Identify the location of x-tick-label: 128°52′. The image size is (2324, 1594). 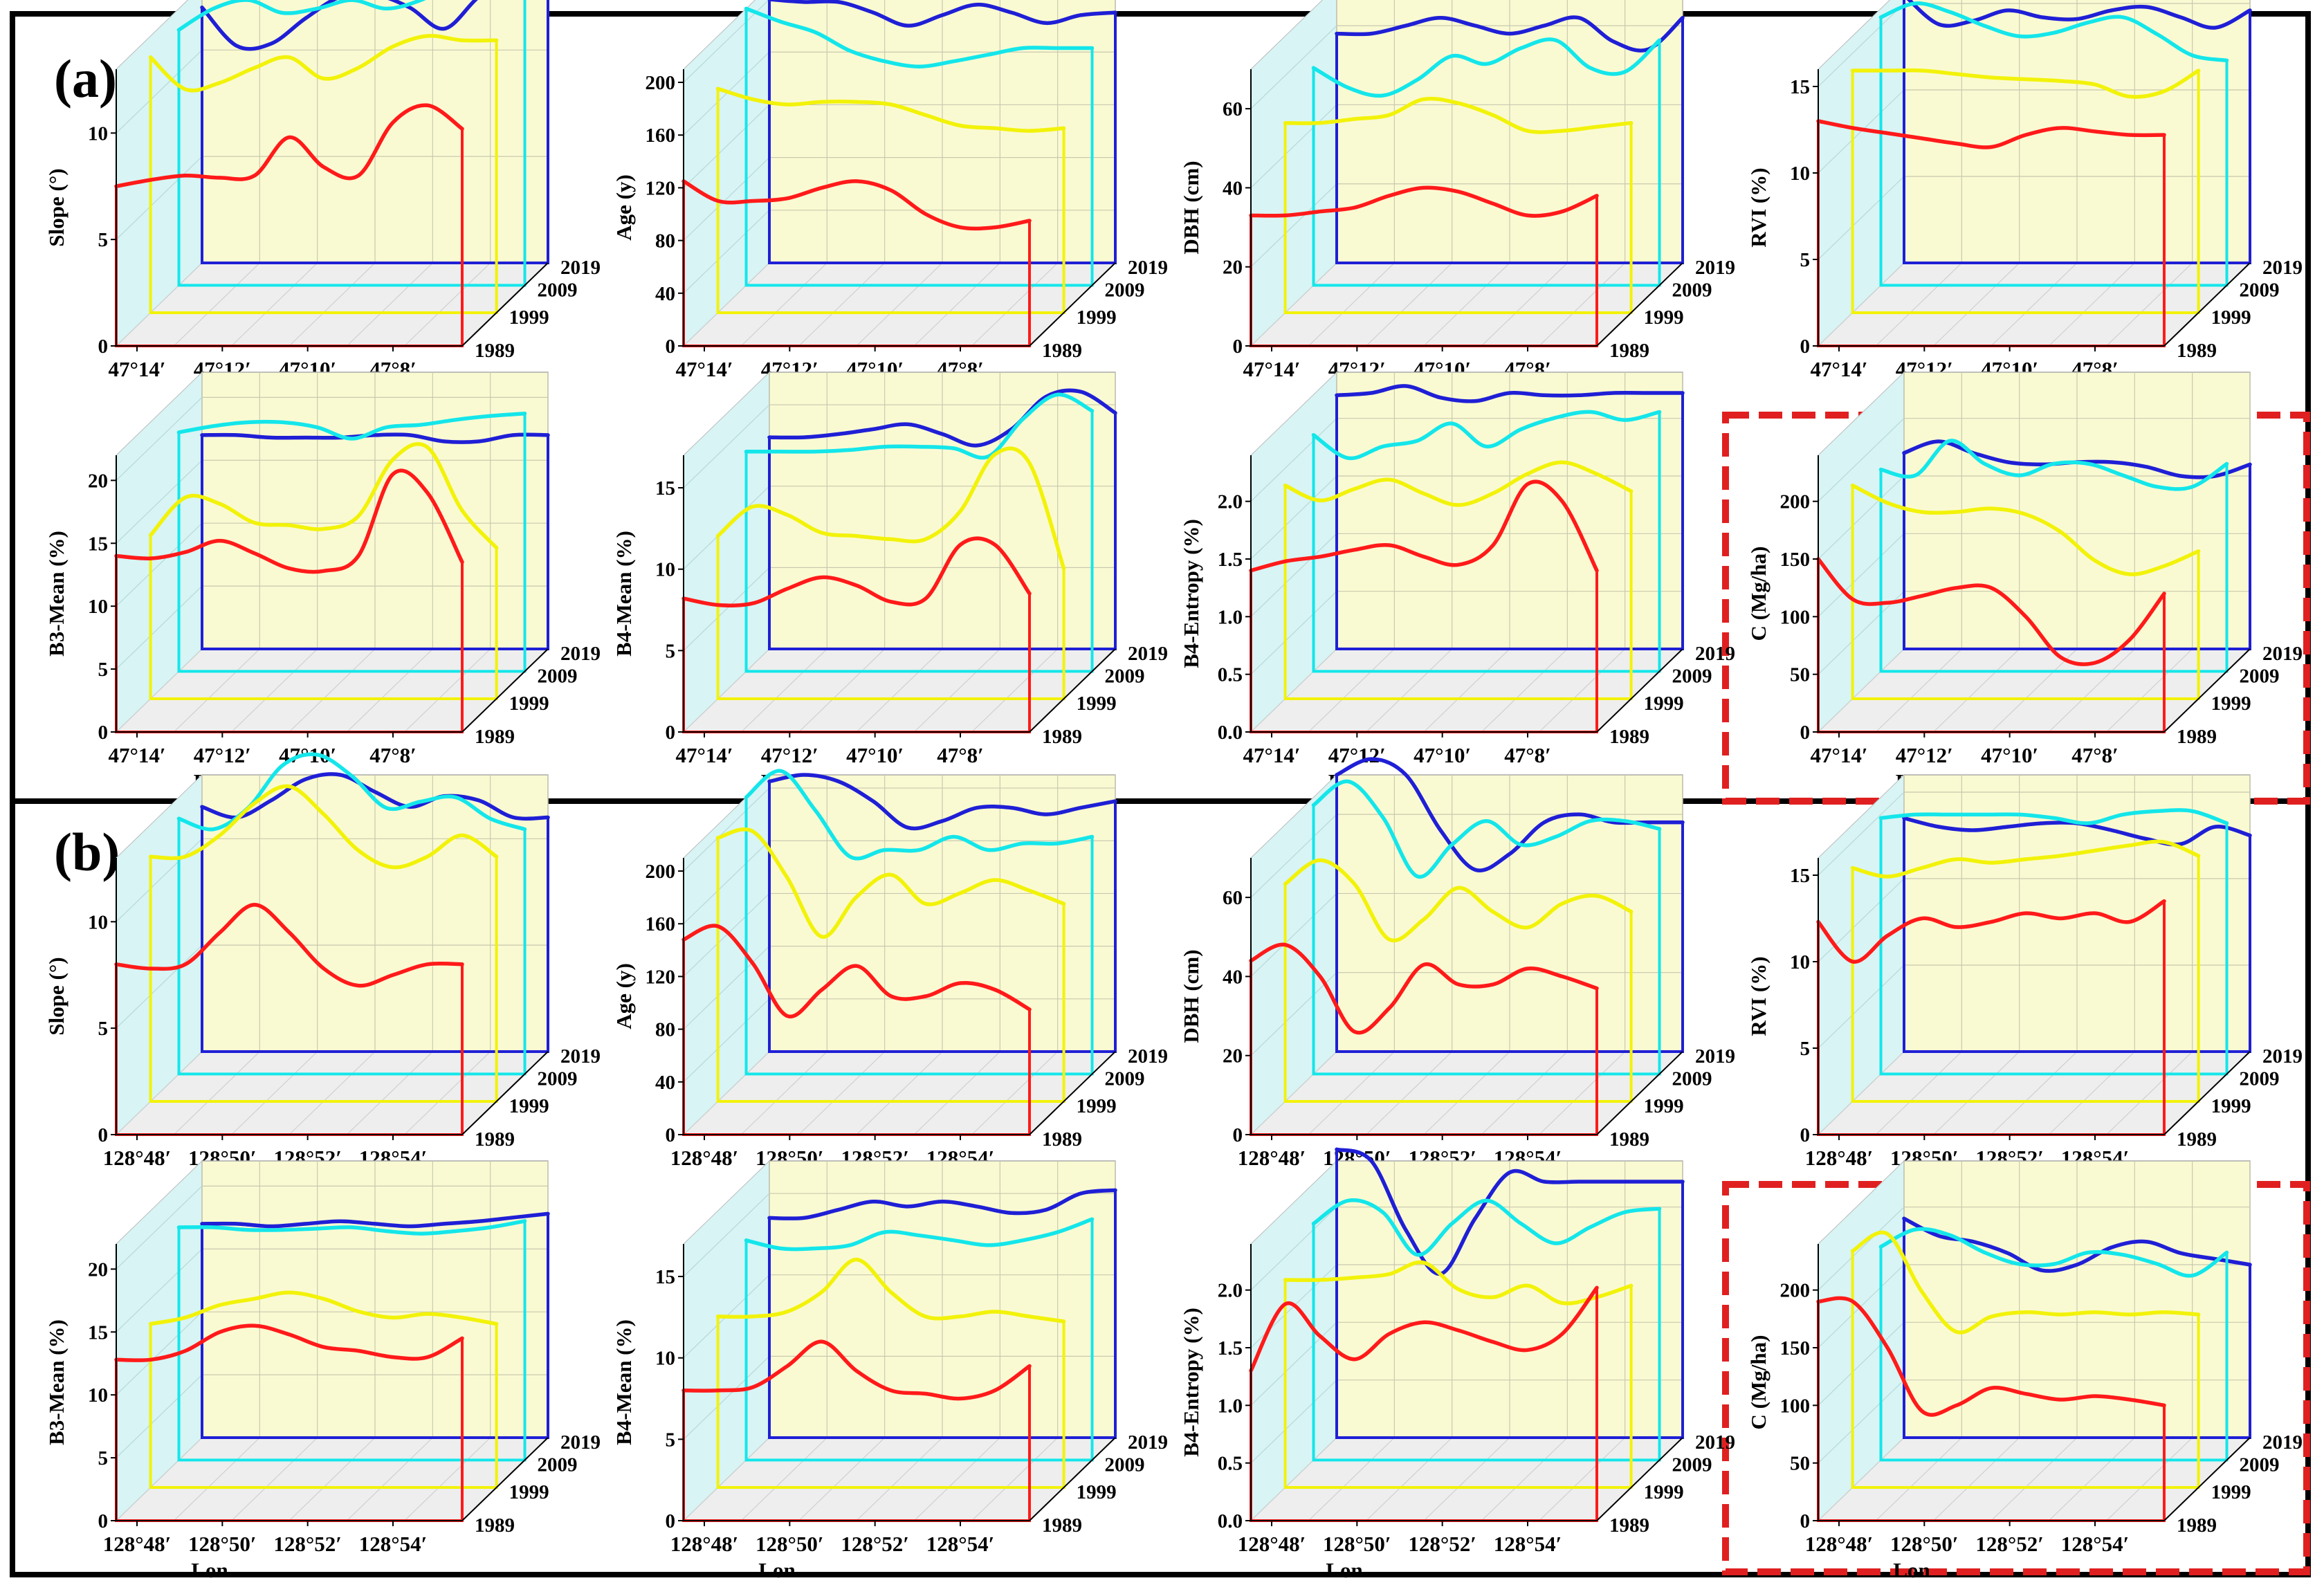
(875, 1544).